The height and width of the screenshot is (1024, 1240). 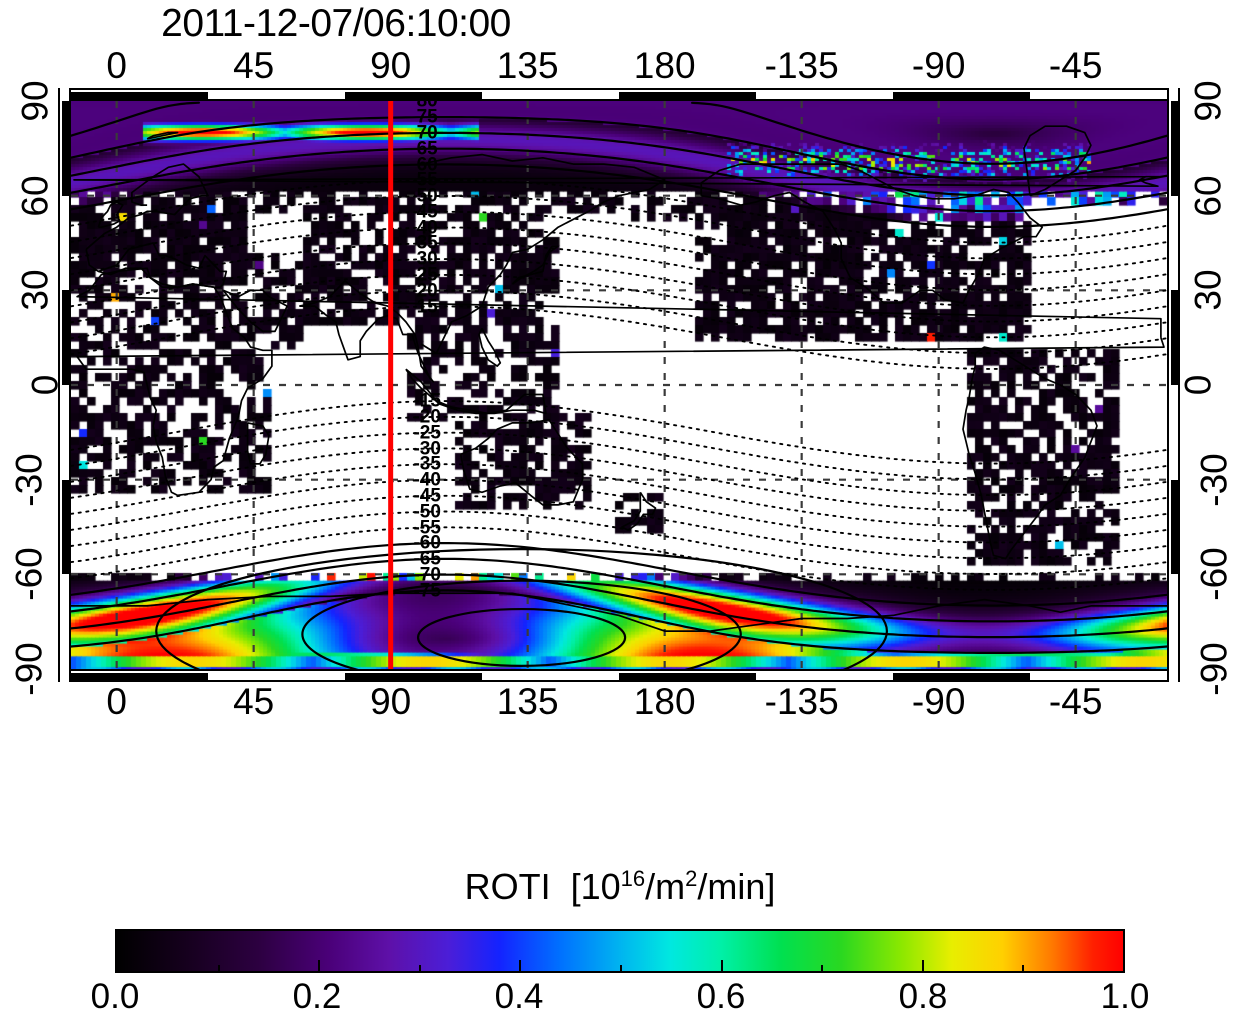 What do you see at coordinates (664, 65) in the screenshot?
I see `x-tick-label: 180` at bounding box center [664, 65].